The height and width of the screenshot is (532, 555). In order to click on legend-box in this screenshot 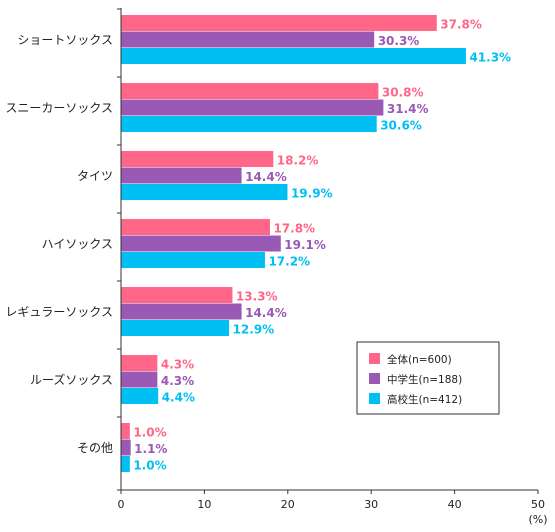, I will do `click(428, 378)`.